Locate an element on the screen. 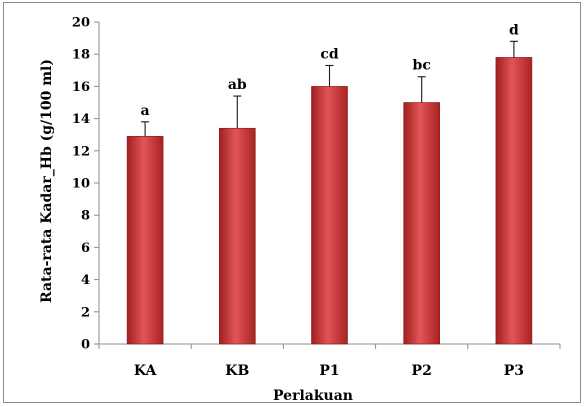 This screenshot has height=407, width=585. y-axis-title: Rata-rata Kadar_Hb (g/100 ml) is located at coordinates (47, 181).